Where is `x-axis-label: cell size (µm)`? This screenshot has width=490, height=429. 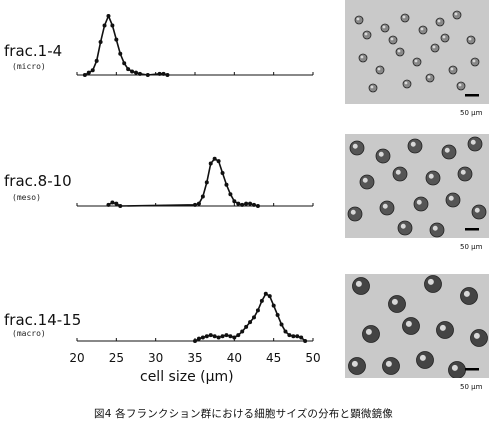 x-axis-label: cell size (µm) is located at coordinates (187, 377).